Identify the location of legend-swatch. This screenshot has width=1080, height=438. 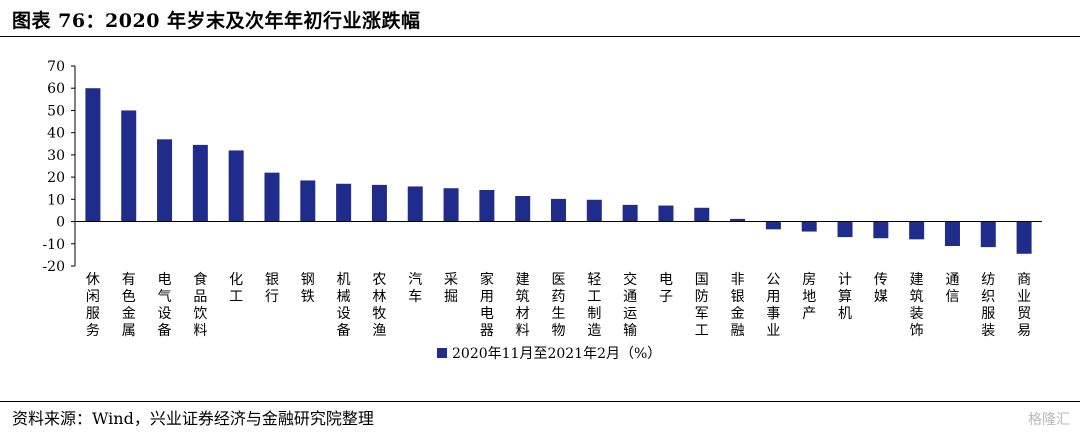
(442, 353).